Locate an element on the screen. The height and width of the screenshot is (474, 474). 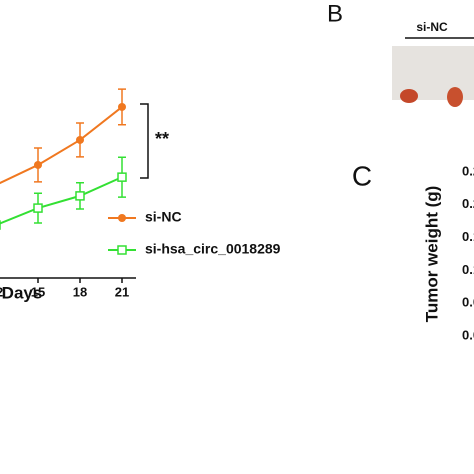
x-tick-label: 12 is located at coordinates (1, 291).